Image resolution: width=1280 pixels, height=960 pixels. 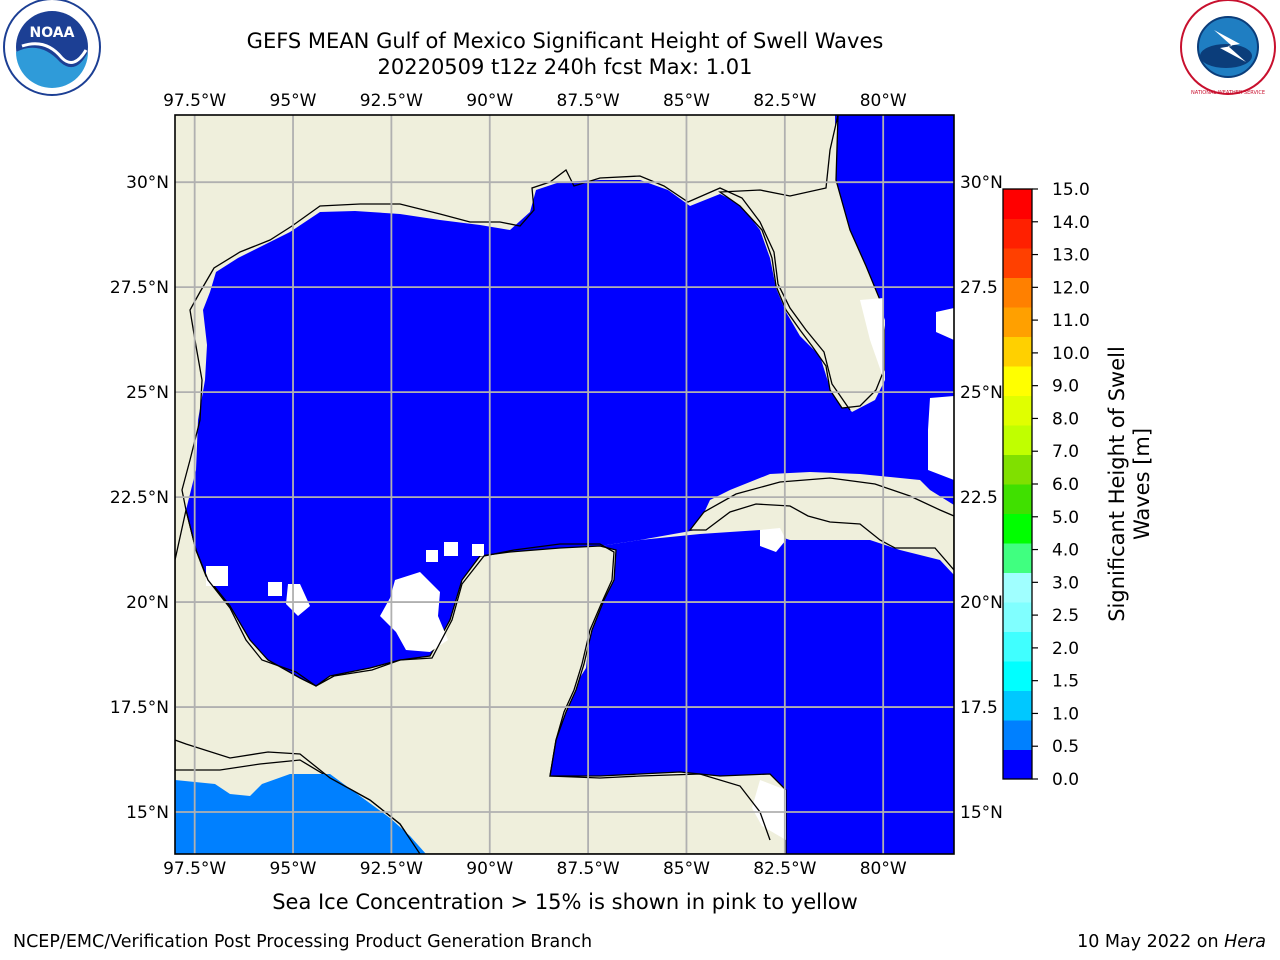 I want to click on lon-label-bottom: 85°W, so click(x=686, y=869).